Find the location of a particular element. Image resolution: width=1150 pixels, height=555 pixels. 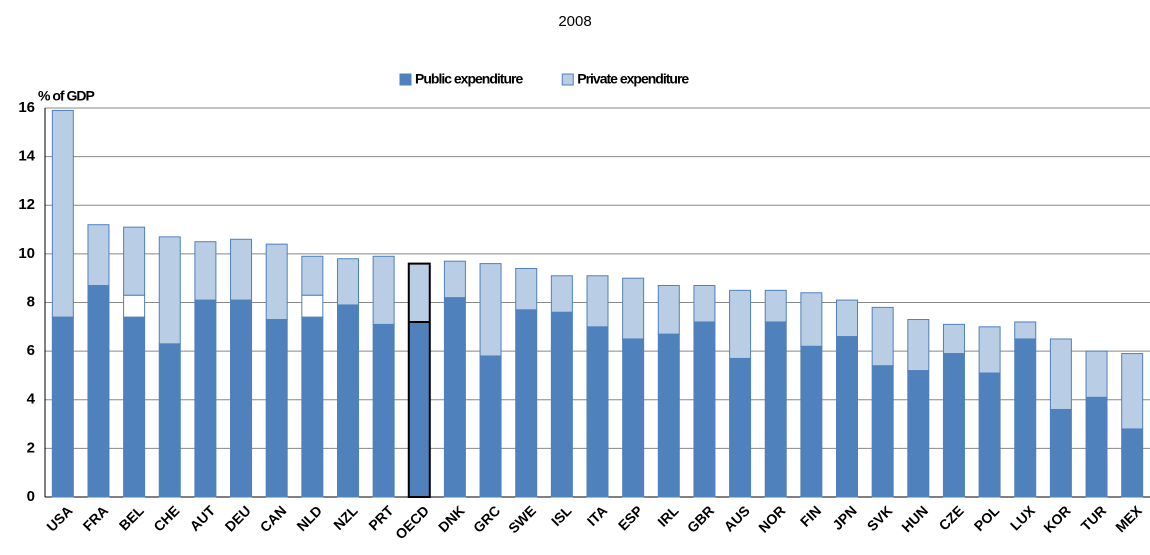

x-tick-label: TUR is located at coordinates (1094, 518).